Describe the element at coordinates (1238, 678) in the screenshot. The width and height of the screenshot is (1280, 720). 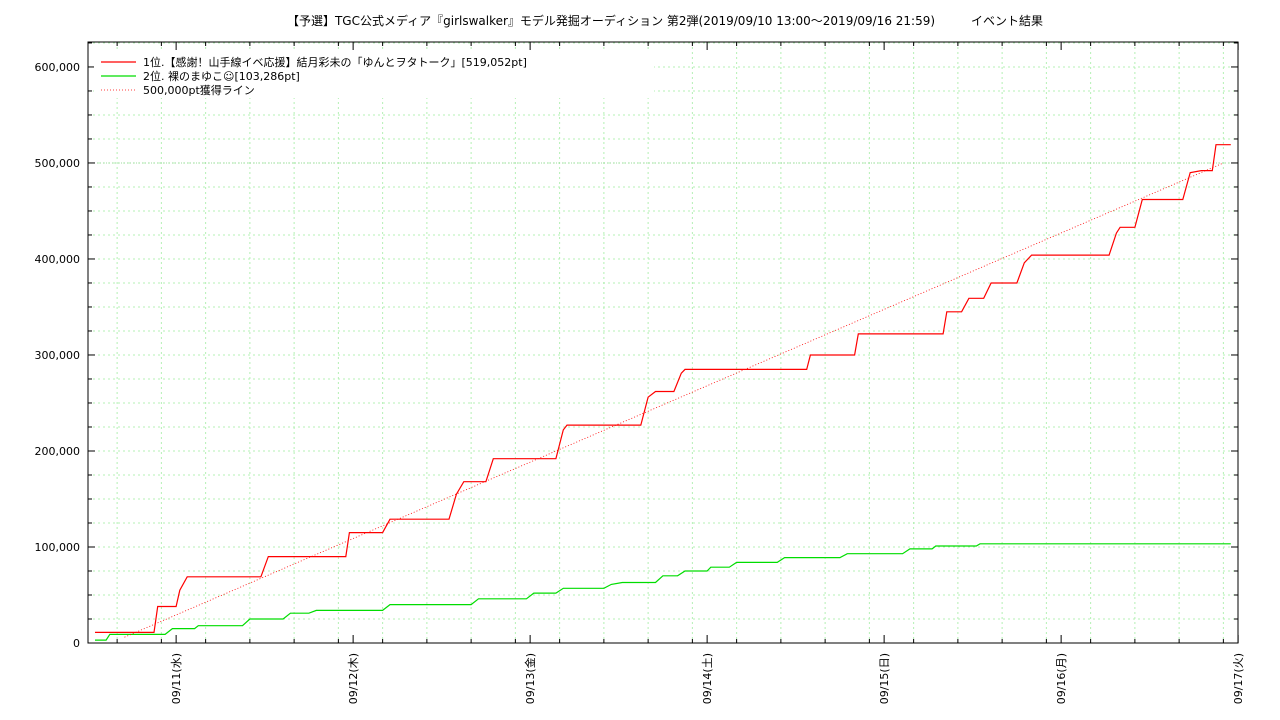
I see `x-tick-label: 09/17(火)` at that location.